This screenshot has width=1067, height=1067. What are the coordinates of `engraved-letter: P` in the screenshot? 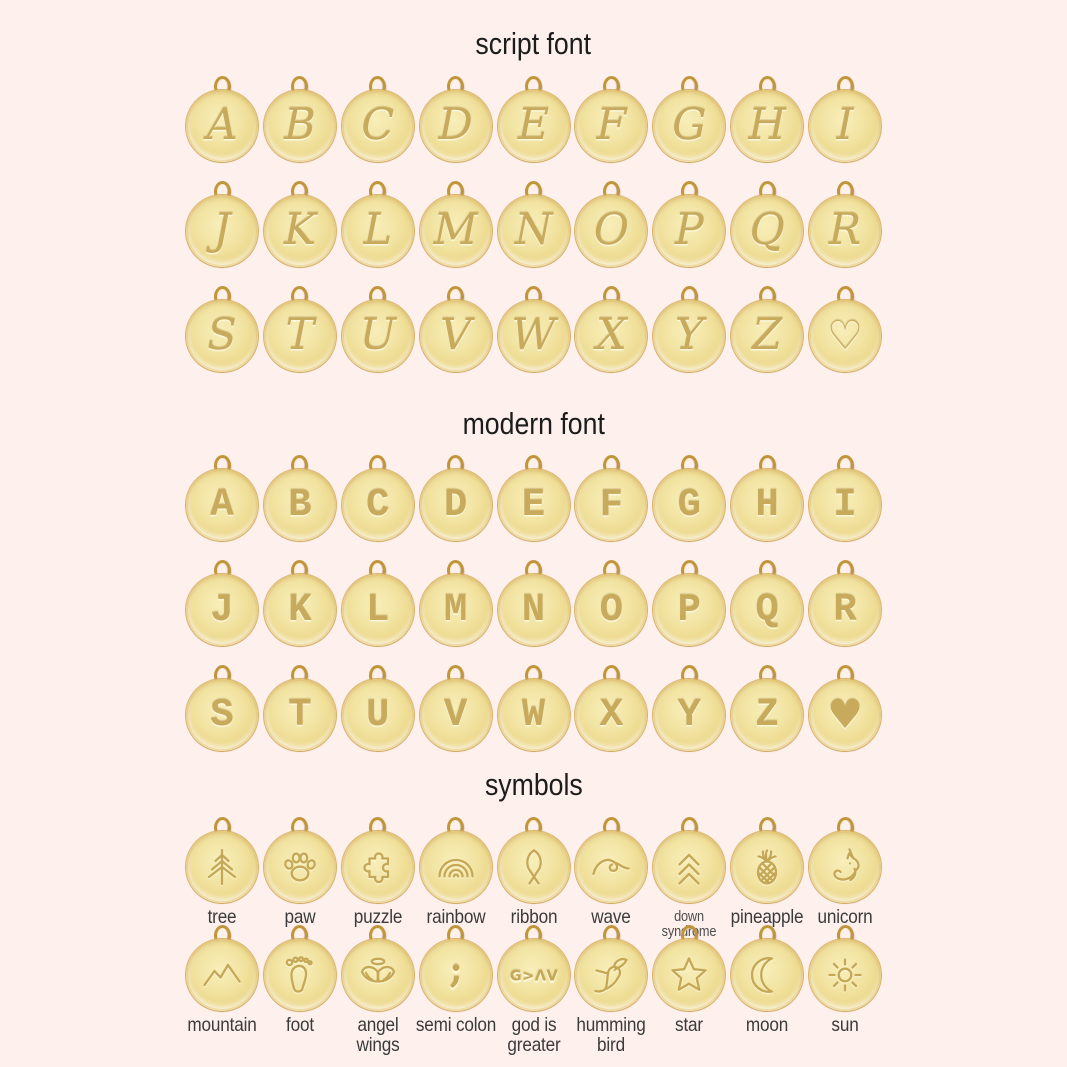 It's located at (689, 230).